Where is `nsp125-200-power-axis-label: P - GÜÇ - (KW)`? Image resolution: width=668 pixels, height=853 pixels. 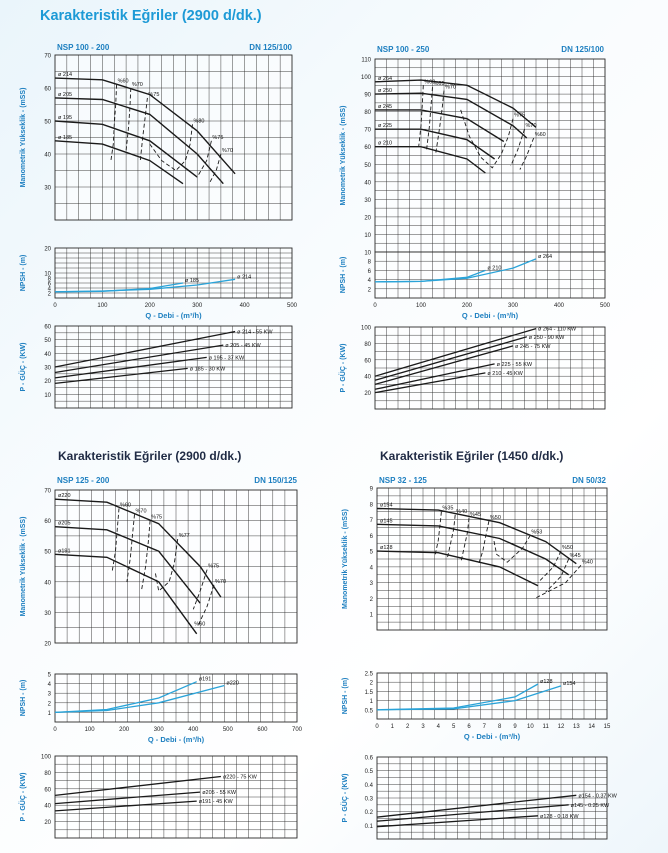
nsp125-200-power-axis-label: P - GÜÇ - (KW) is located at coordinates (22, 797).